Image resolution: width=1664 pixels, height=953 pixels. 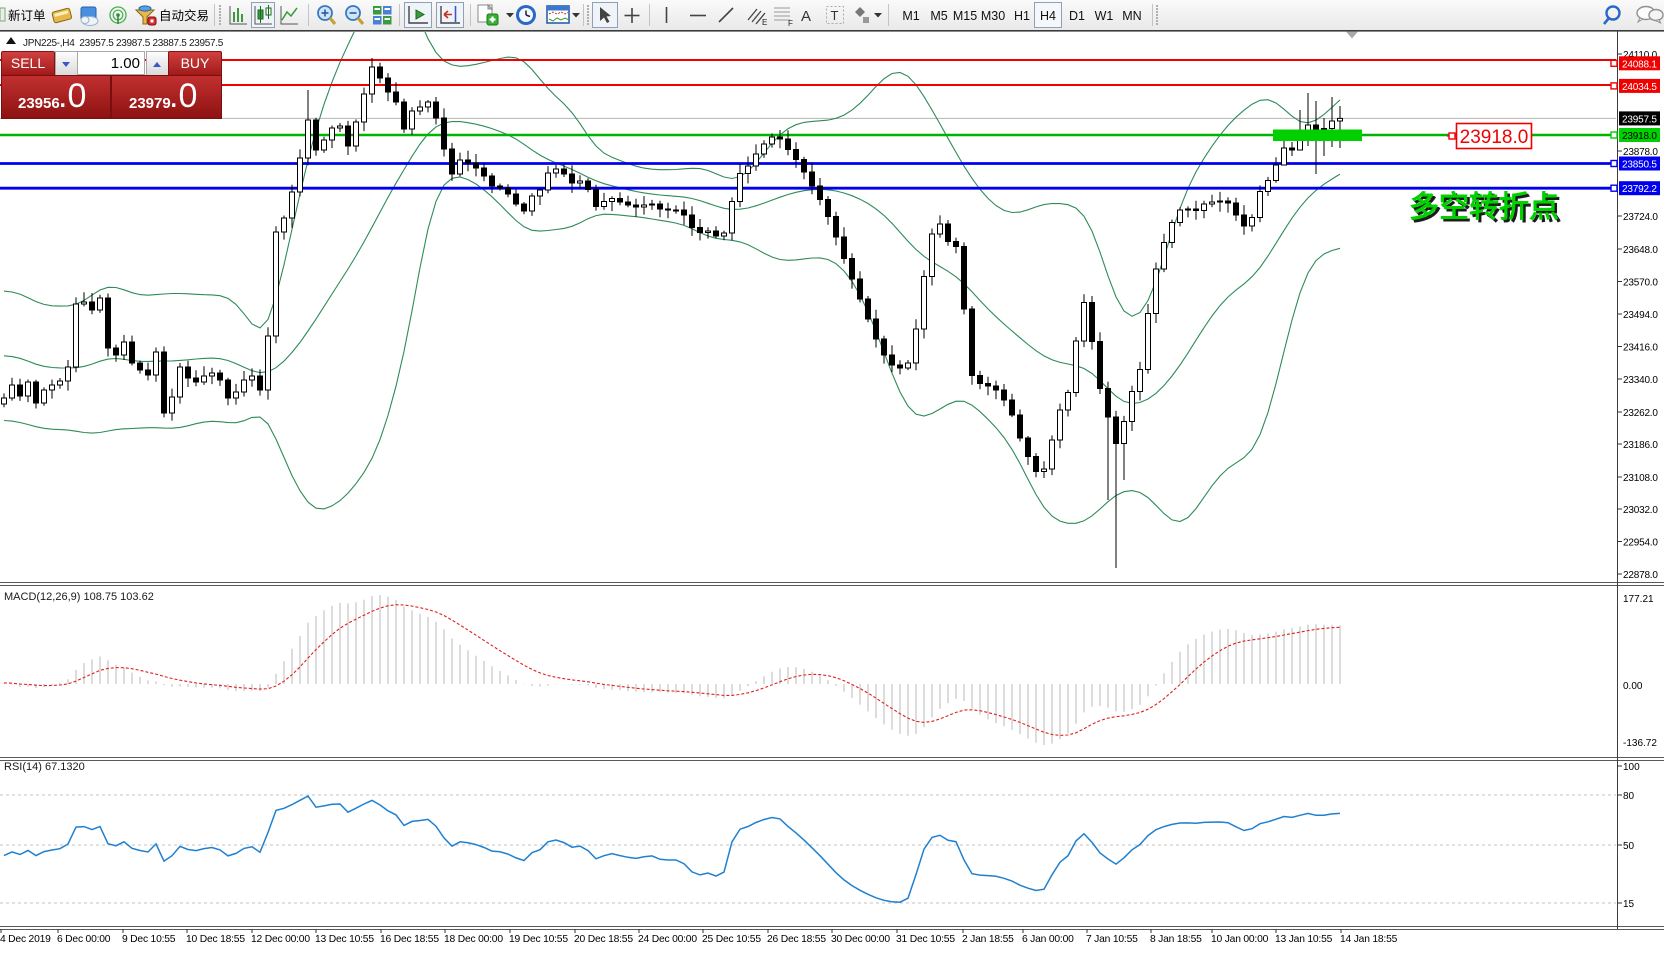 What do you see at coordinates (1639, 189) in the screenshot?
I see `svg-text: 23792.2` at bounding box center [1639, 189].